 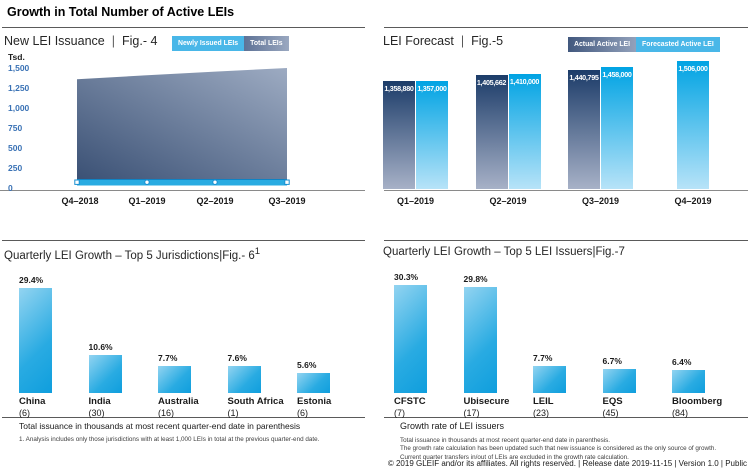 I want to click on fig5-bar-actual-value: 1,440,795, so click(x=584, y=77).